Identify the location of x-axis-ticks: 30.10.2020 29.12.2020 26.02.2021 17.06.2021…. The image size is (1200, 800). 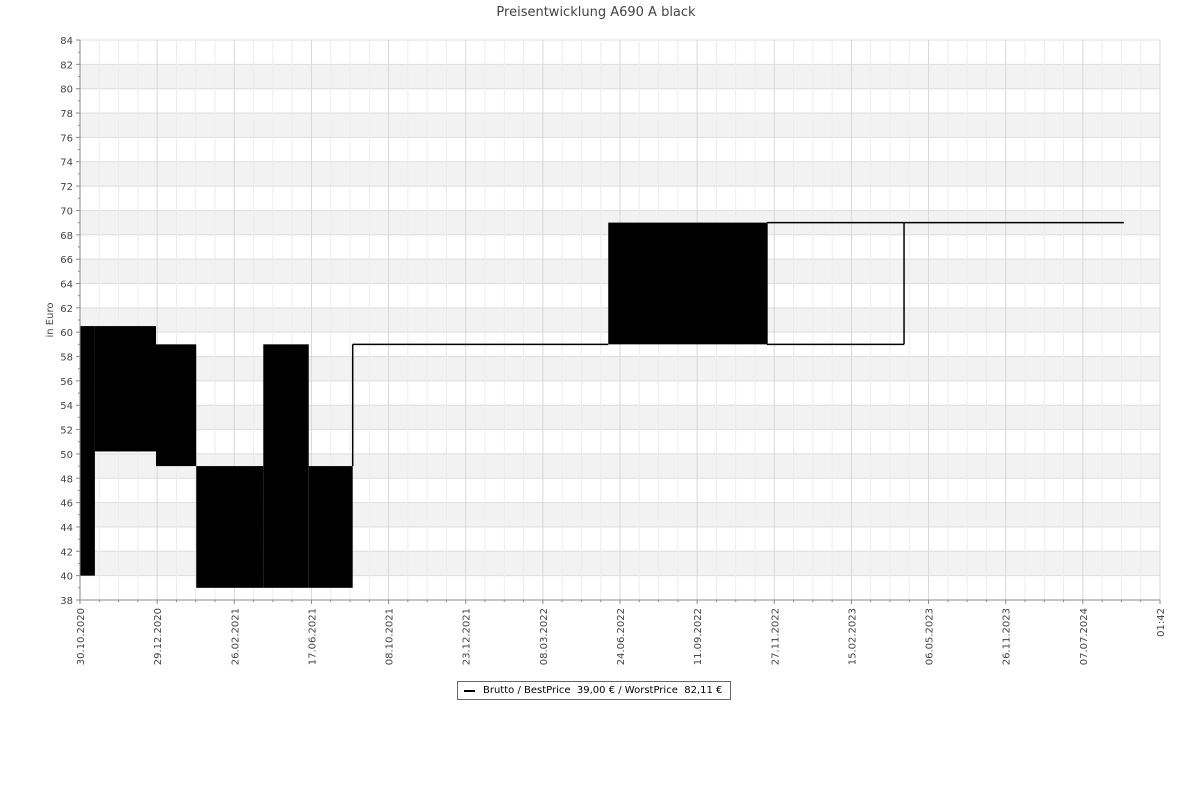
(621, 632).